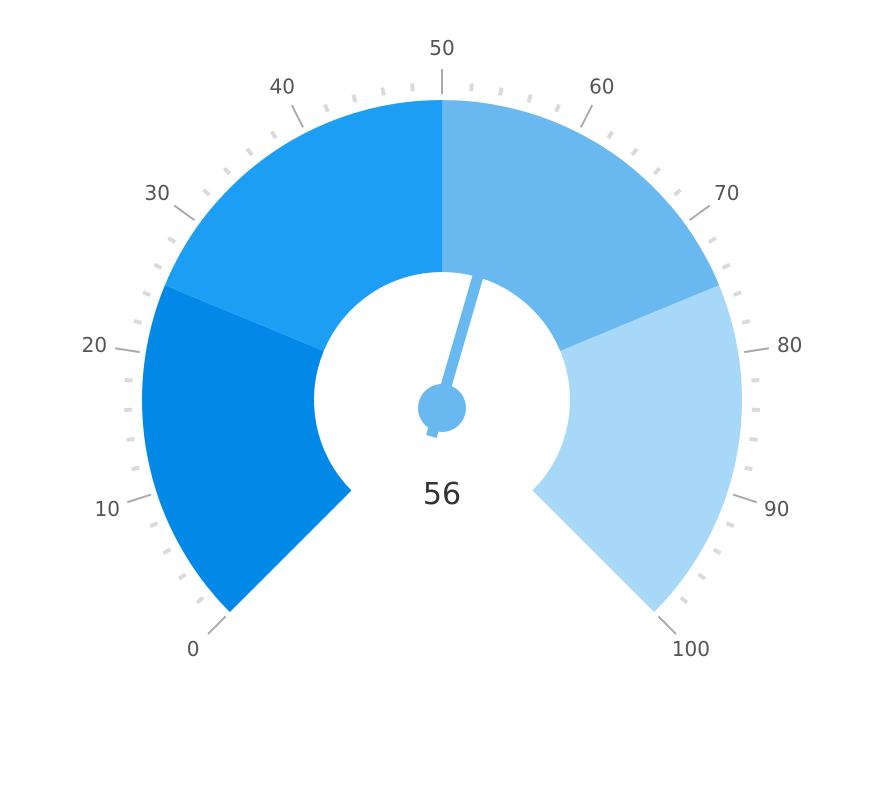 The width and height of the screenshot is (884, 800). What do you see at coordinates (442, 408) in the screenshot?
I see `needle-cap` at bounding box center [442, 408].